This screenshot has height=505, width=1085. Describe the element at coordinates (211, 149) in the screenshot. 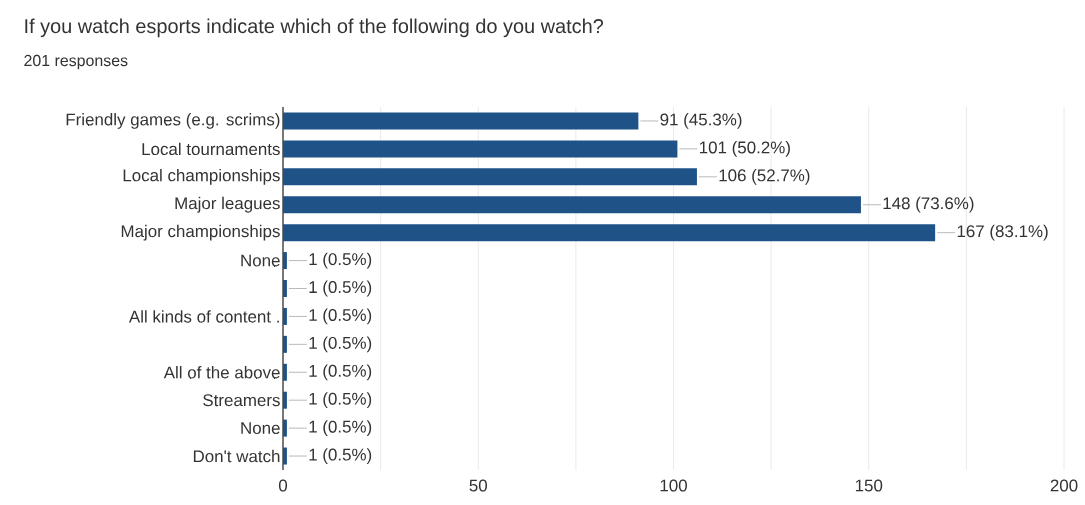

I see `y-tick-label: Local tournaments` at that location.